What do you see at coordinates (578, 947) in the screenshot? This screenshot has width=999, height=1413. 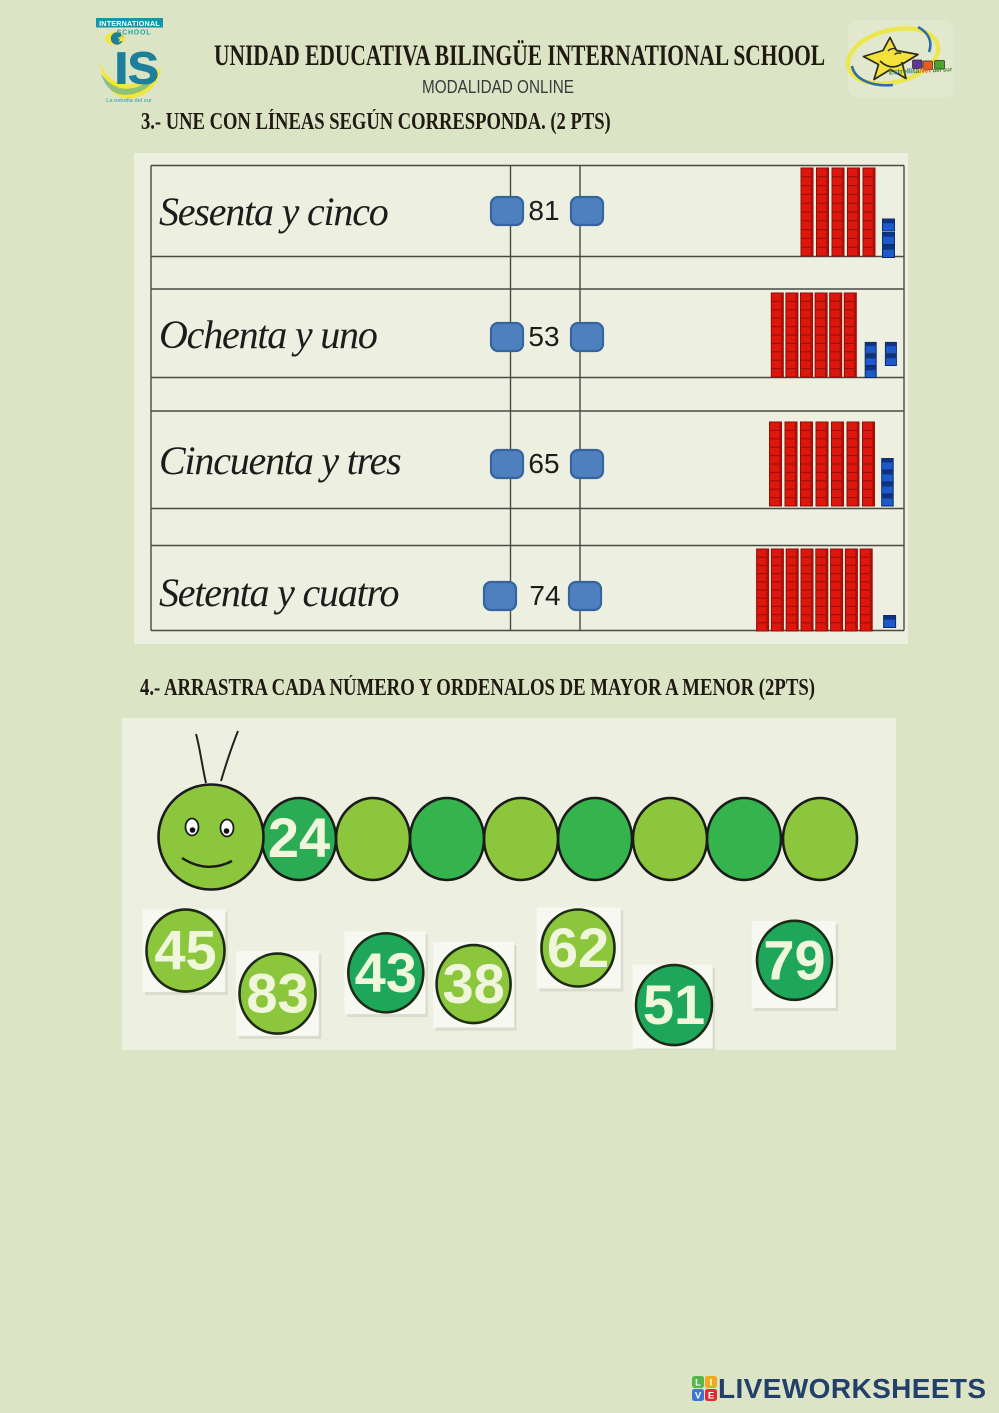 I see `svg-text: 62` at bounding box center [578, 947].